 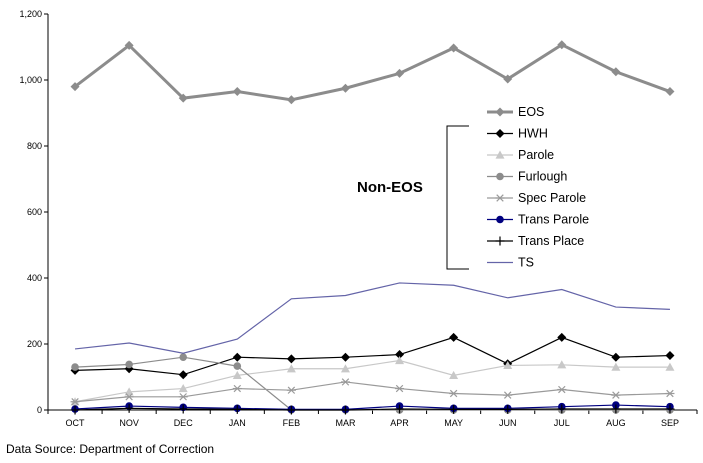 What do you see at coordinates (453, 423) in the screenshot?
I see `x-tick-label: MAY` at bounding box center [453, 423].